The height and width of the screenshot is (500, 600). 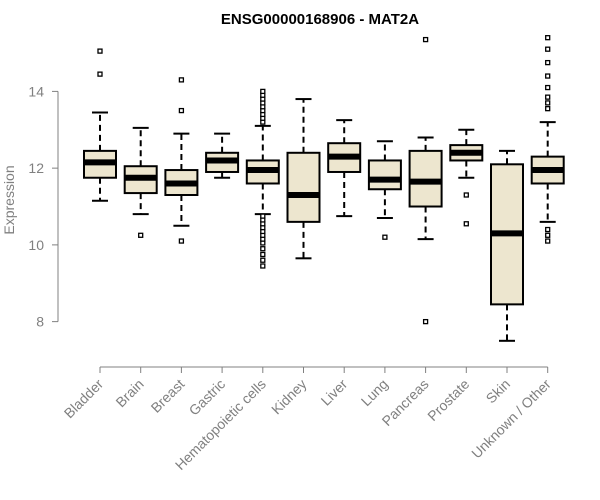 What do you see at coordinates (448, 400) in the screenshot?
I see `x-tick-label: Prostate` at bounding box center [448, 400].